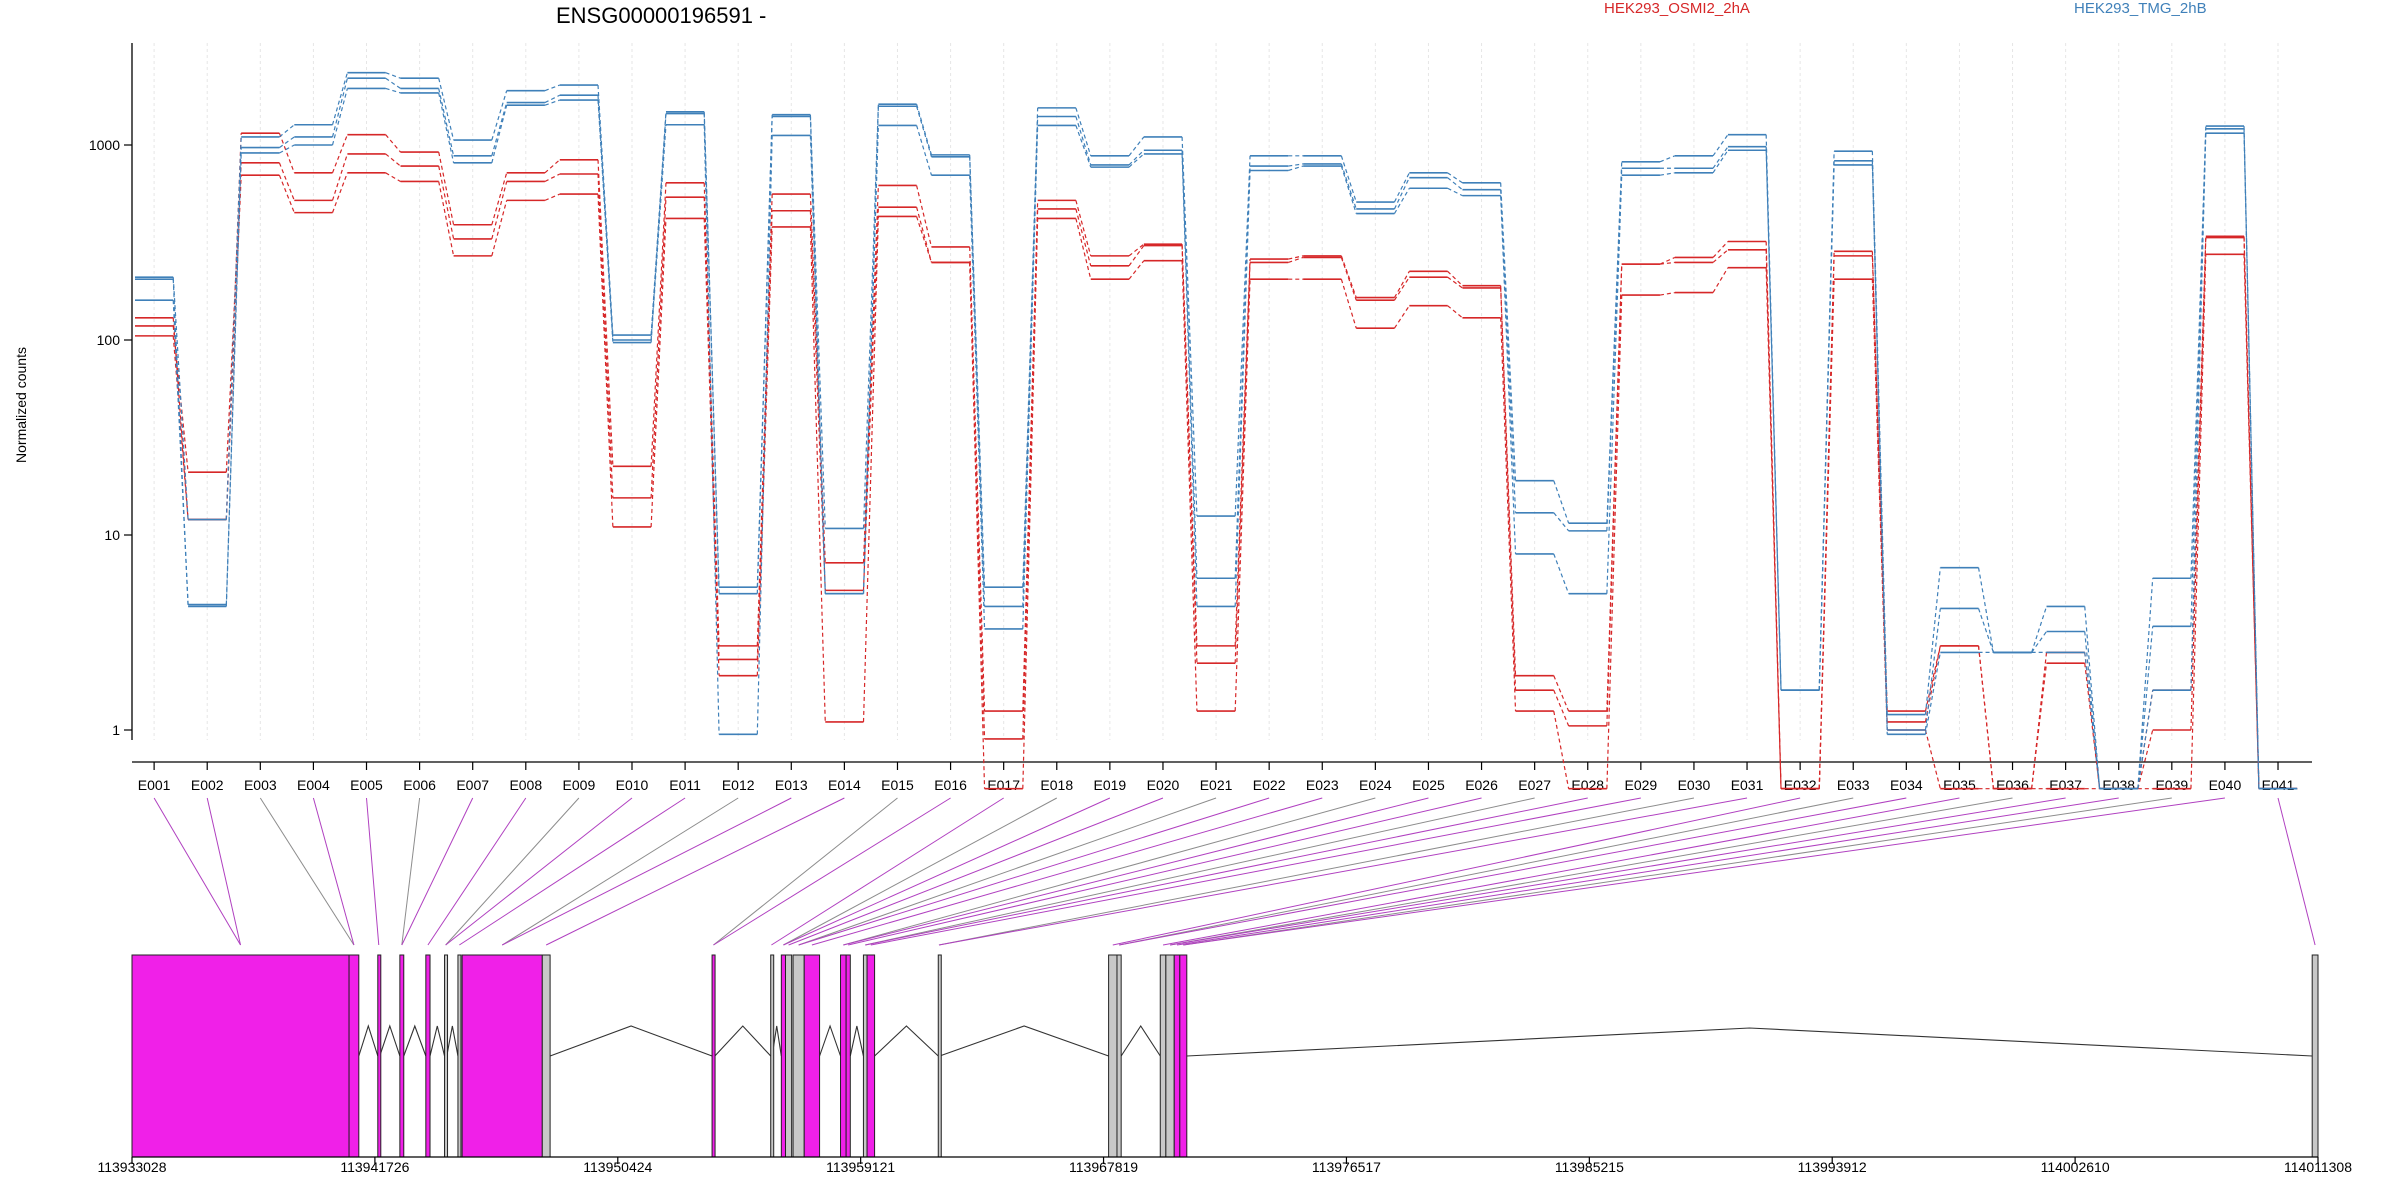 This screenshot has height=1200, width=2400. I want to click on y-tick-label: 100, so click(109, 340).